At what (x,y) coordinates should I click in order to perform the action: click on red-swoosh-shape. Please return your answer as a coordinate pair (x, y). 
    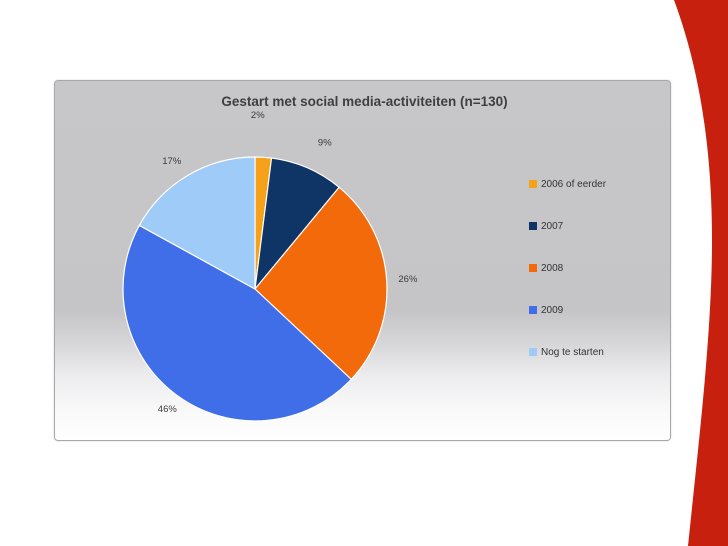
    Looking at the image, I should click on (701, 273).